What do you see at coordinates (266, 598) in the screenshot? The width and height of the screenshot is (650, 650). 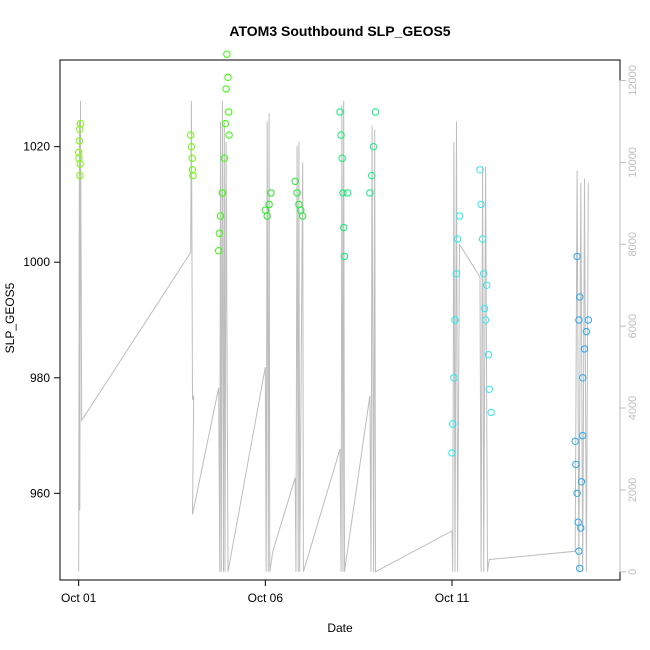 I see `x-tick-label: Oct 06` at bounding box center [266, 598].